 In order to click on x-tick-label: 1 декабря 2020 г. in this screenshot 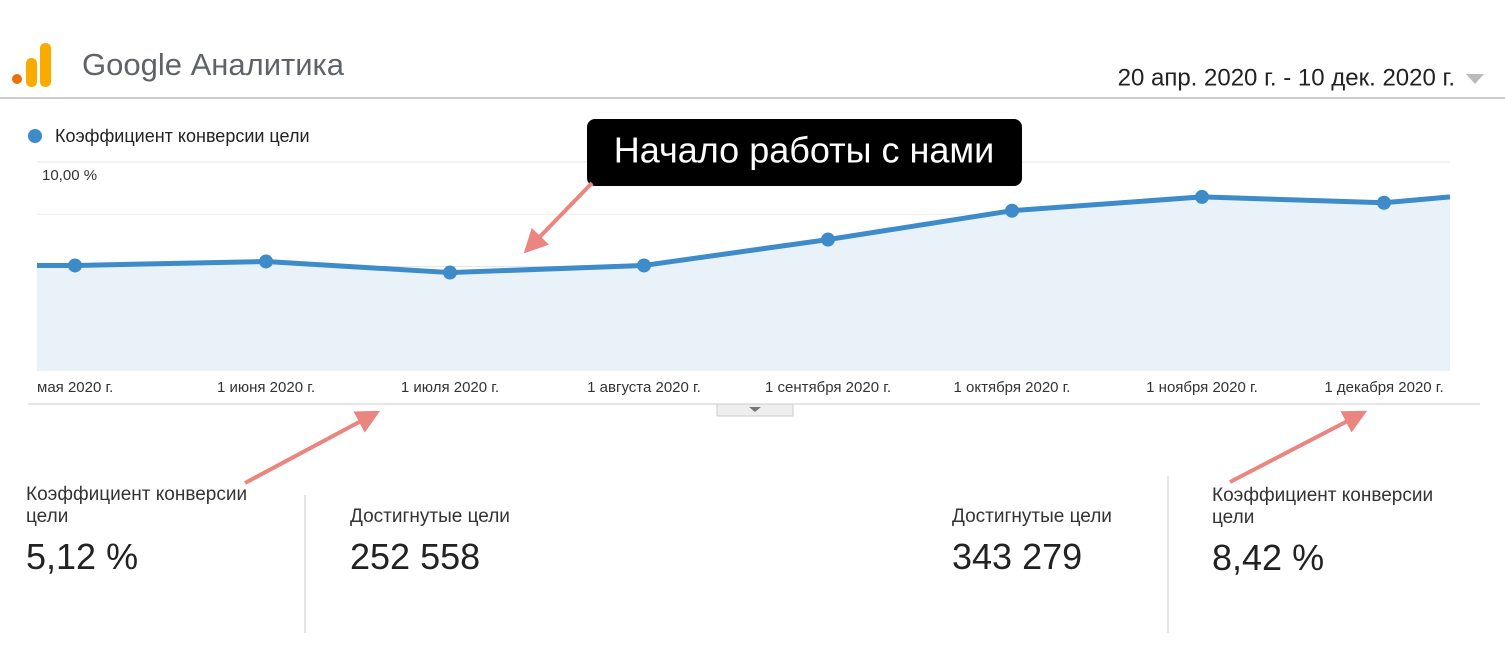, I will do `click(1383, 387)`.